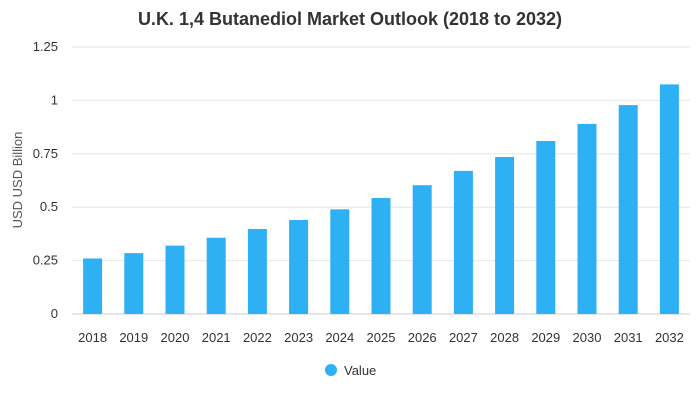  Describe the element at coordinates (92, 337) in the screenshot. I see `x-tick-label: 2018` at that location.